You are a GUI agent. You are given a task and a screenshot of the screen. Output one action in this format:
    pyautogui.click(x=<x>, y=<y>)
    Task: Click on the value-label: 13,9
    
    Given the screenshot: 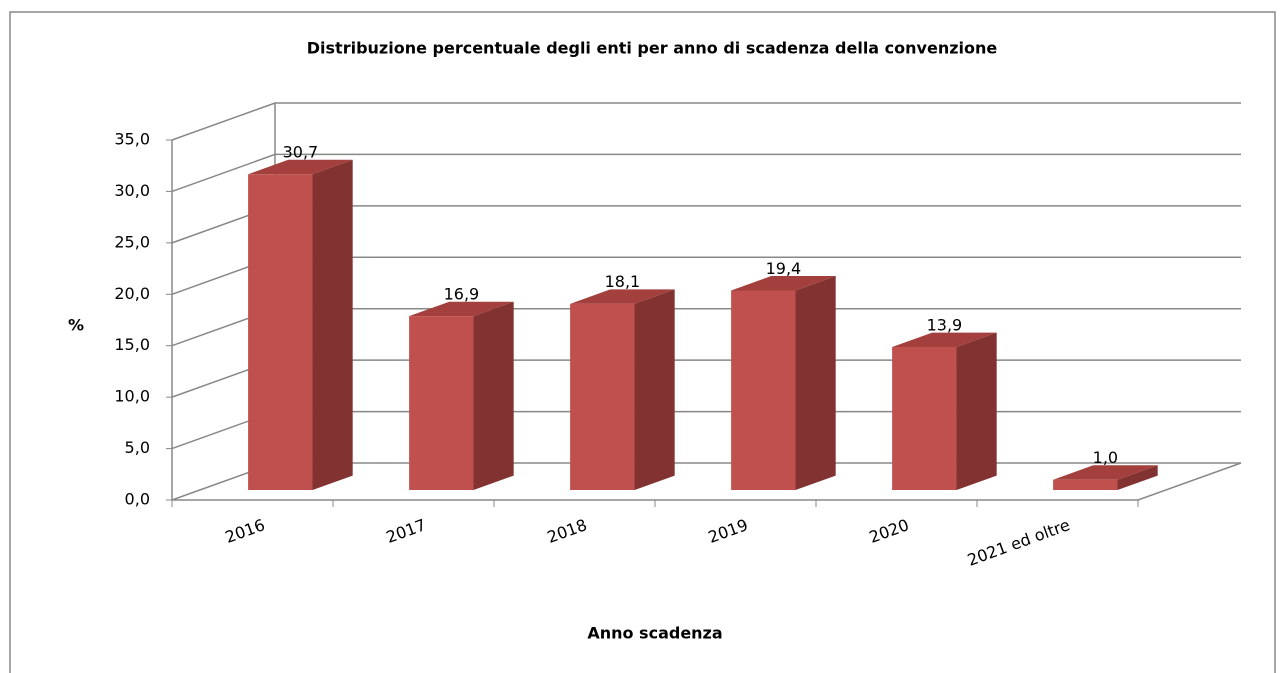 What is the action you would take?
    pyautogui.click(x=945, y=324)
    